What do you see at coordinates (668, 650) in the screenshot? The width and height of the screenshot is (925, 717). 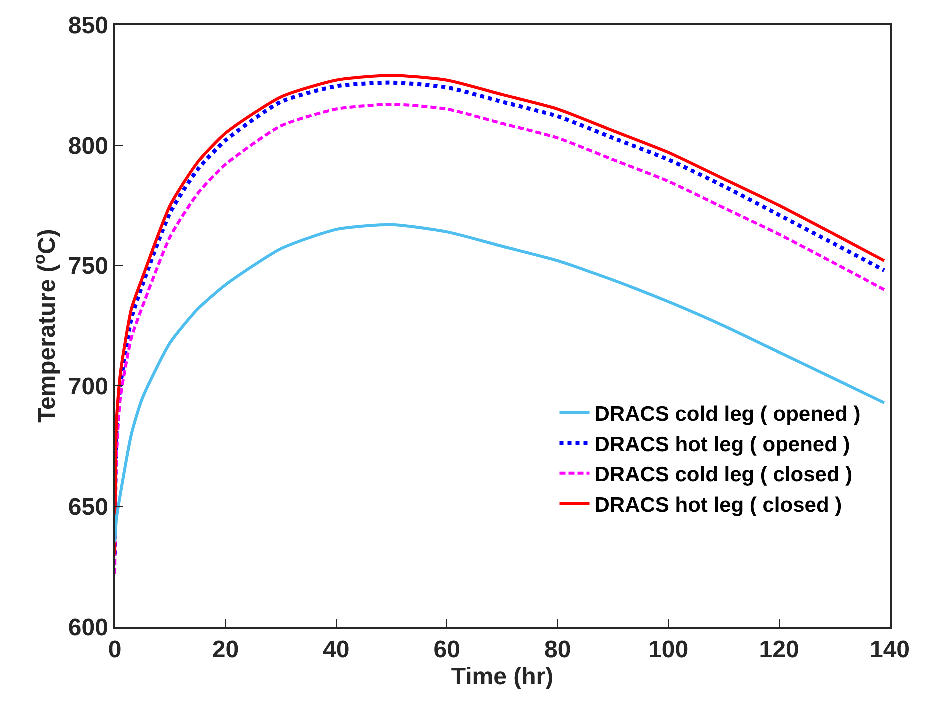 I see `x-tick-label: 100` at bounding box center [668, 650].